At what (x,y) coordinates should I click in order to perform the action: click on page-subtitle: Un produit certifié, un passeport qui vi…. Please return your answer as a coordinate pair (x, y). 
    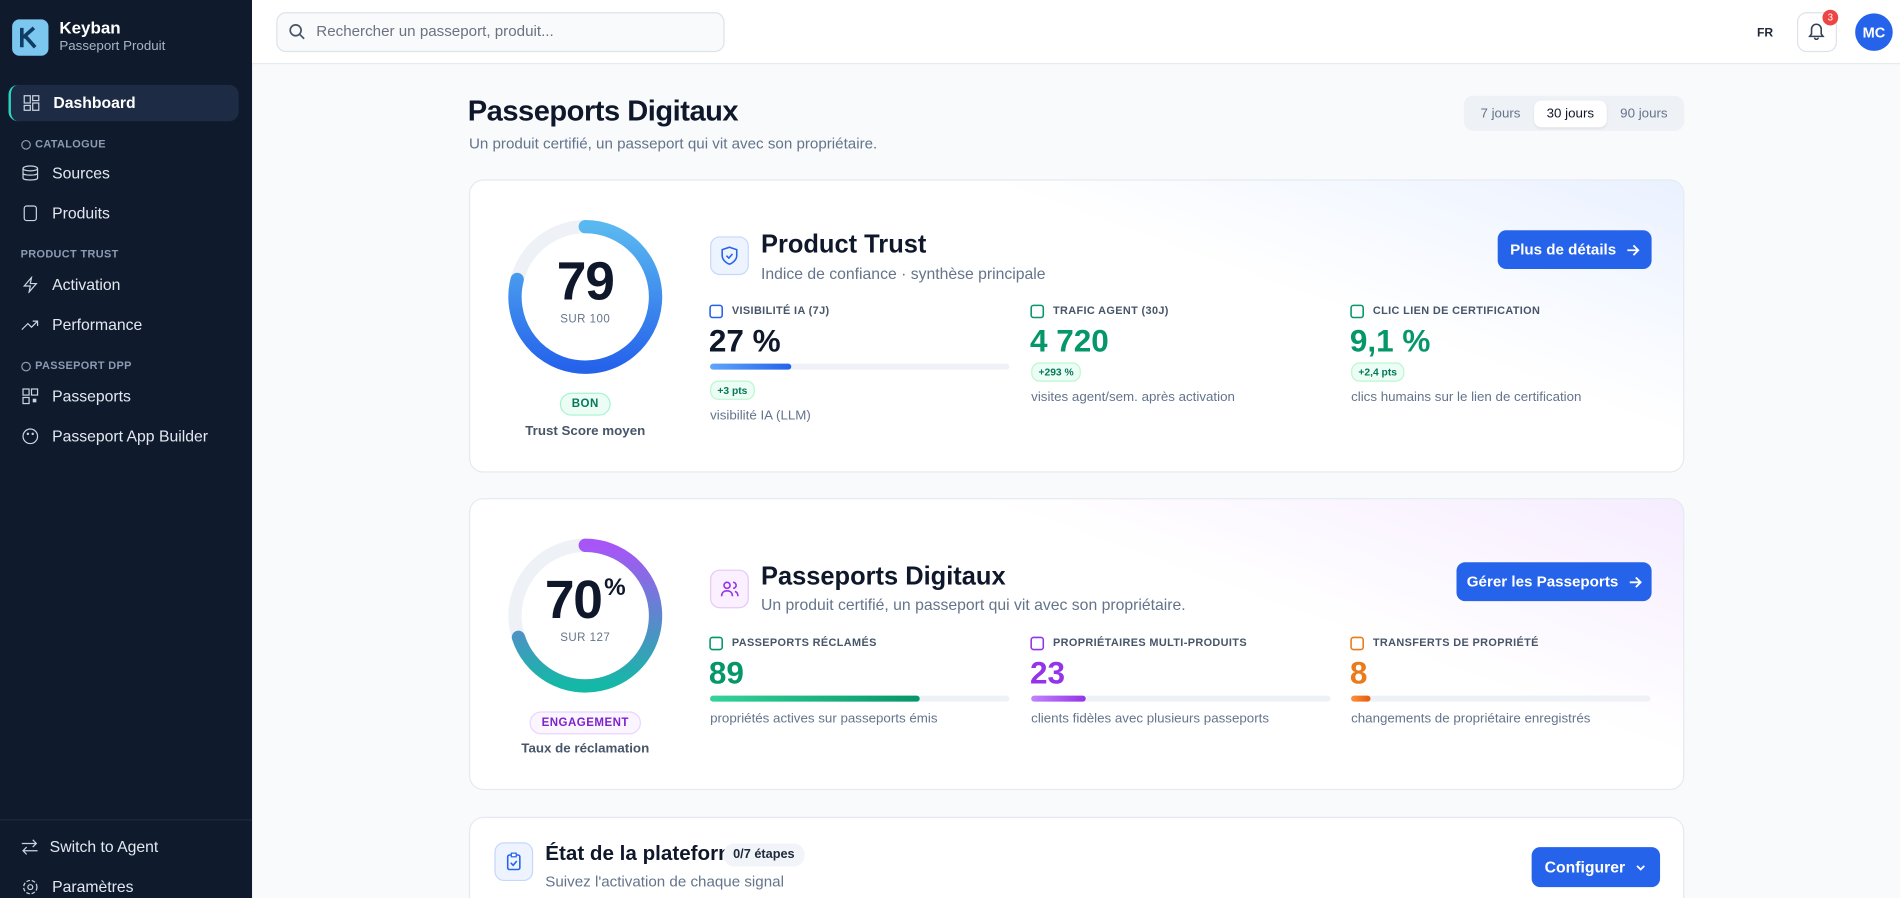
    Looking at the image, I should click on (673, 144).